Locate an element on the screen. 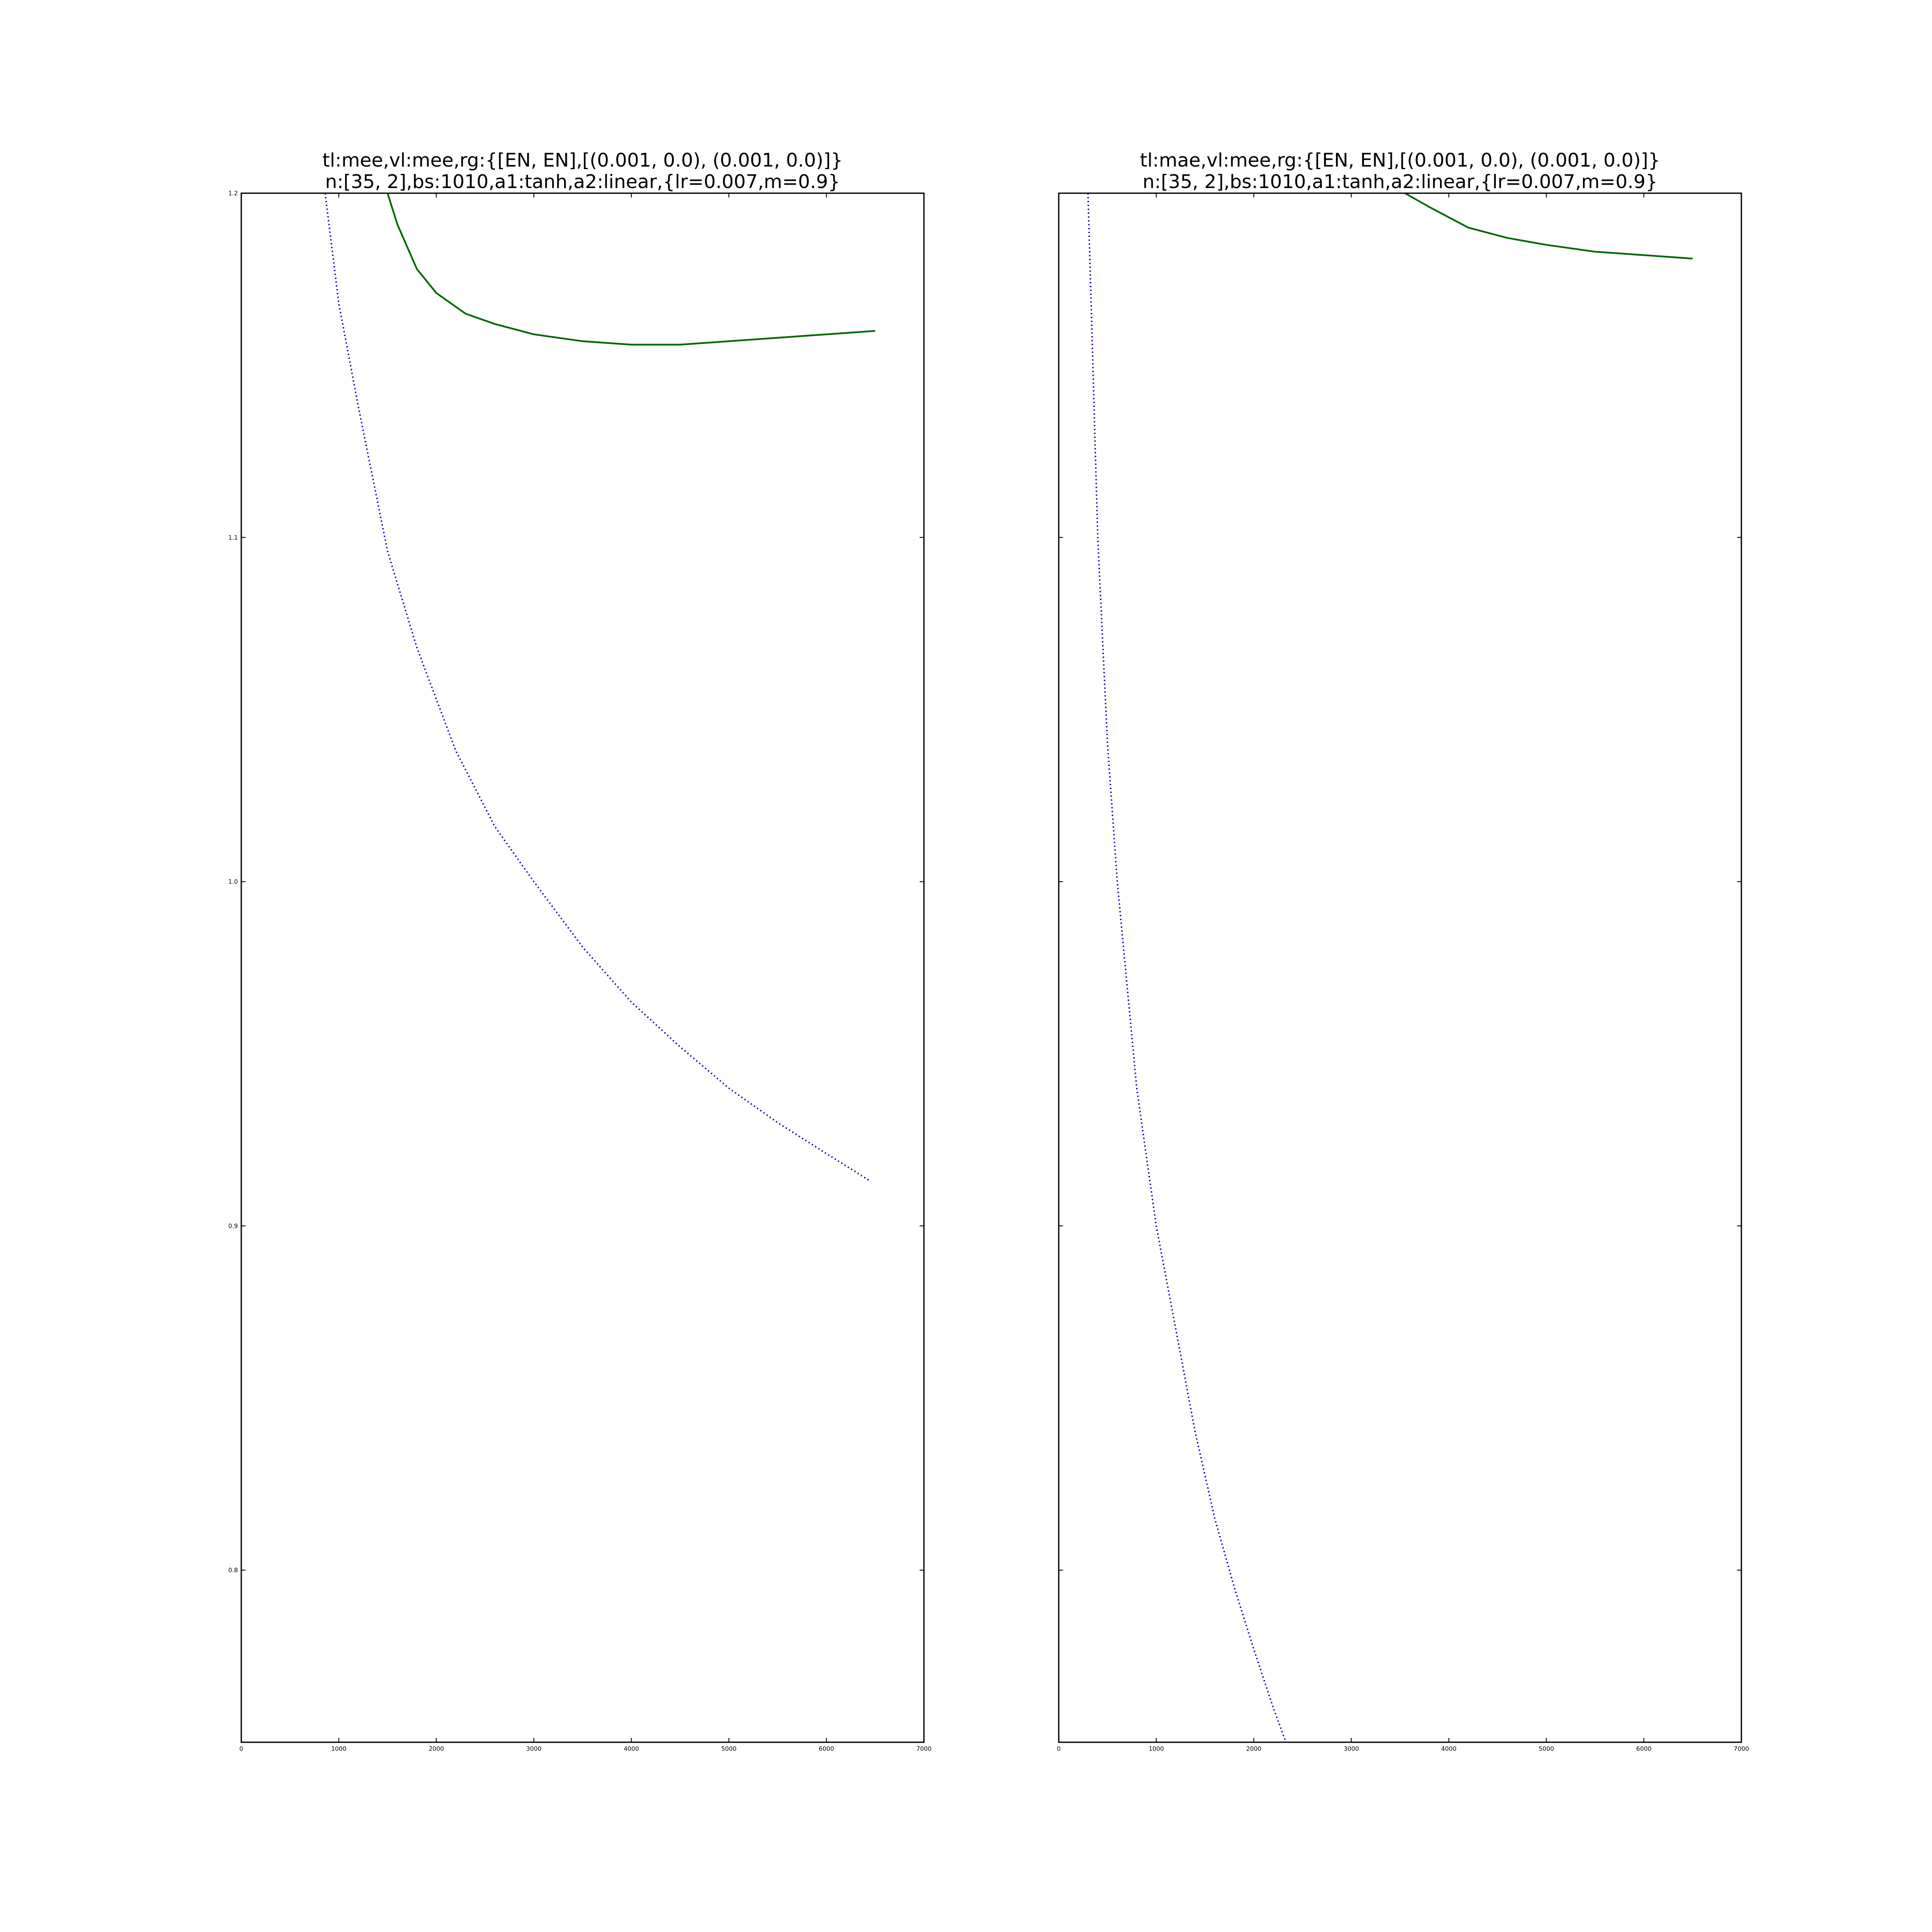  y-tick-label: 0.9 is located at coordinates (233, 1226).